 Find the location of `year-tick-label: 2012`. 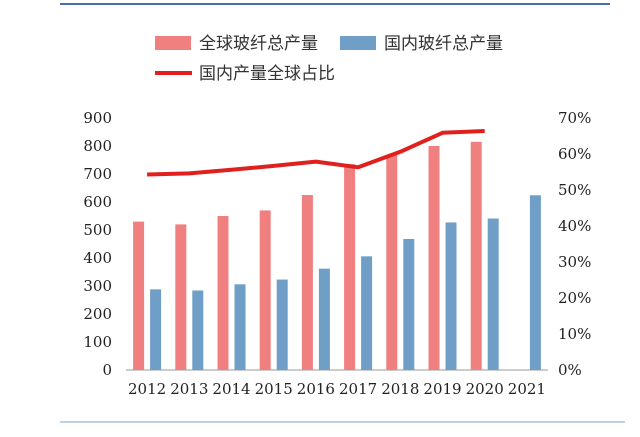

year-tick-label: 2012 is located at coordinates (147, 389).